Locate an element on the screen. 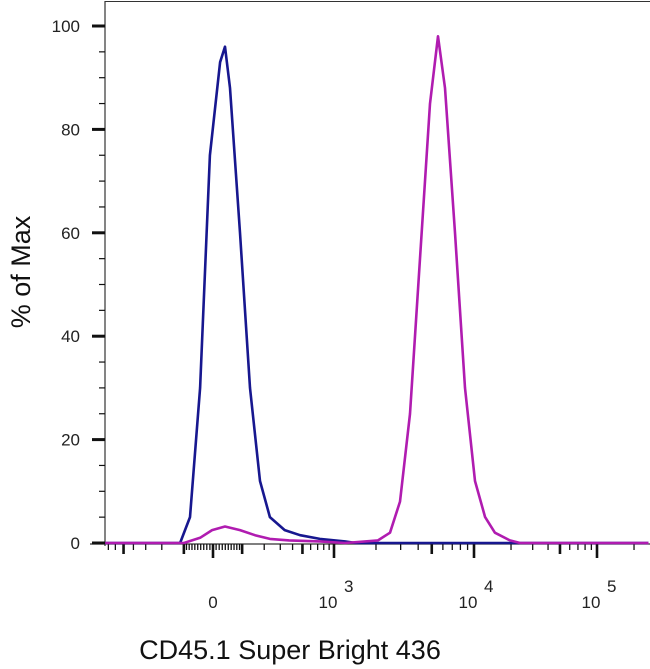  x-tick-exponent: 5 is located at coordinates (611, 586).